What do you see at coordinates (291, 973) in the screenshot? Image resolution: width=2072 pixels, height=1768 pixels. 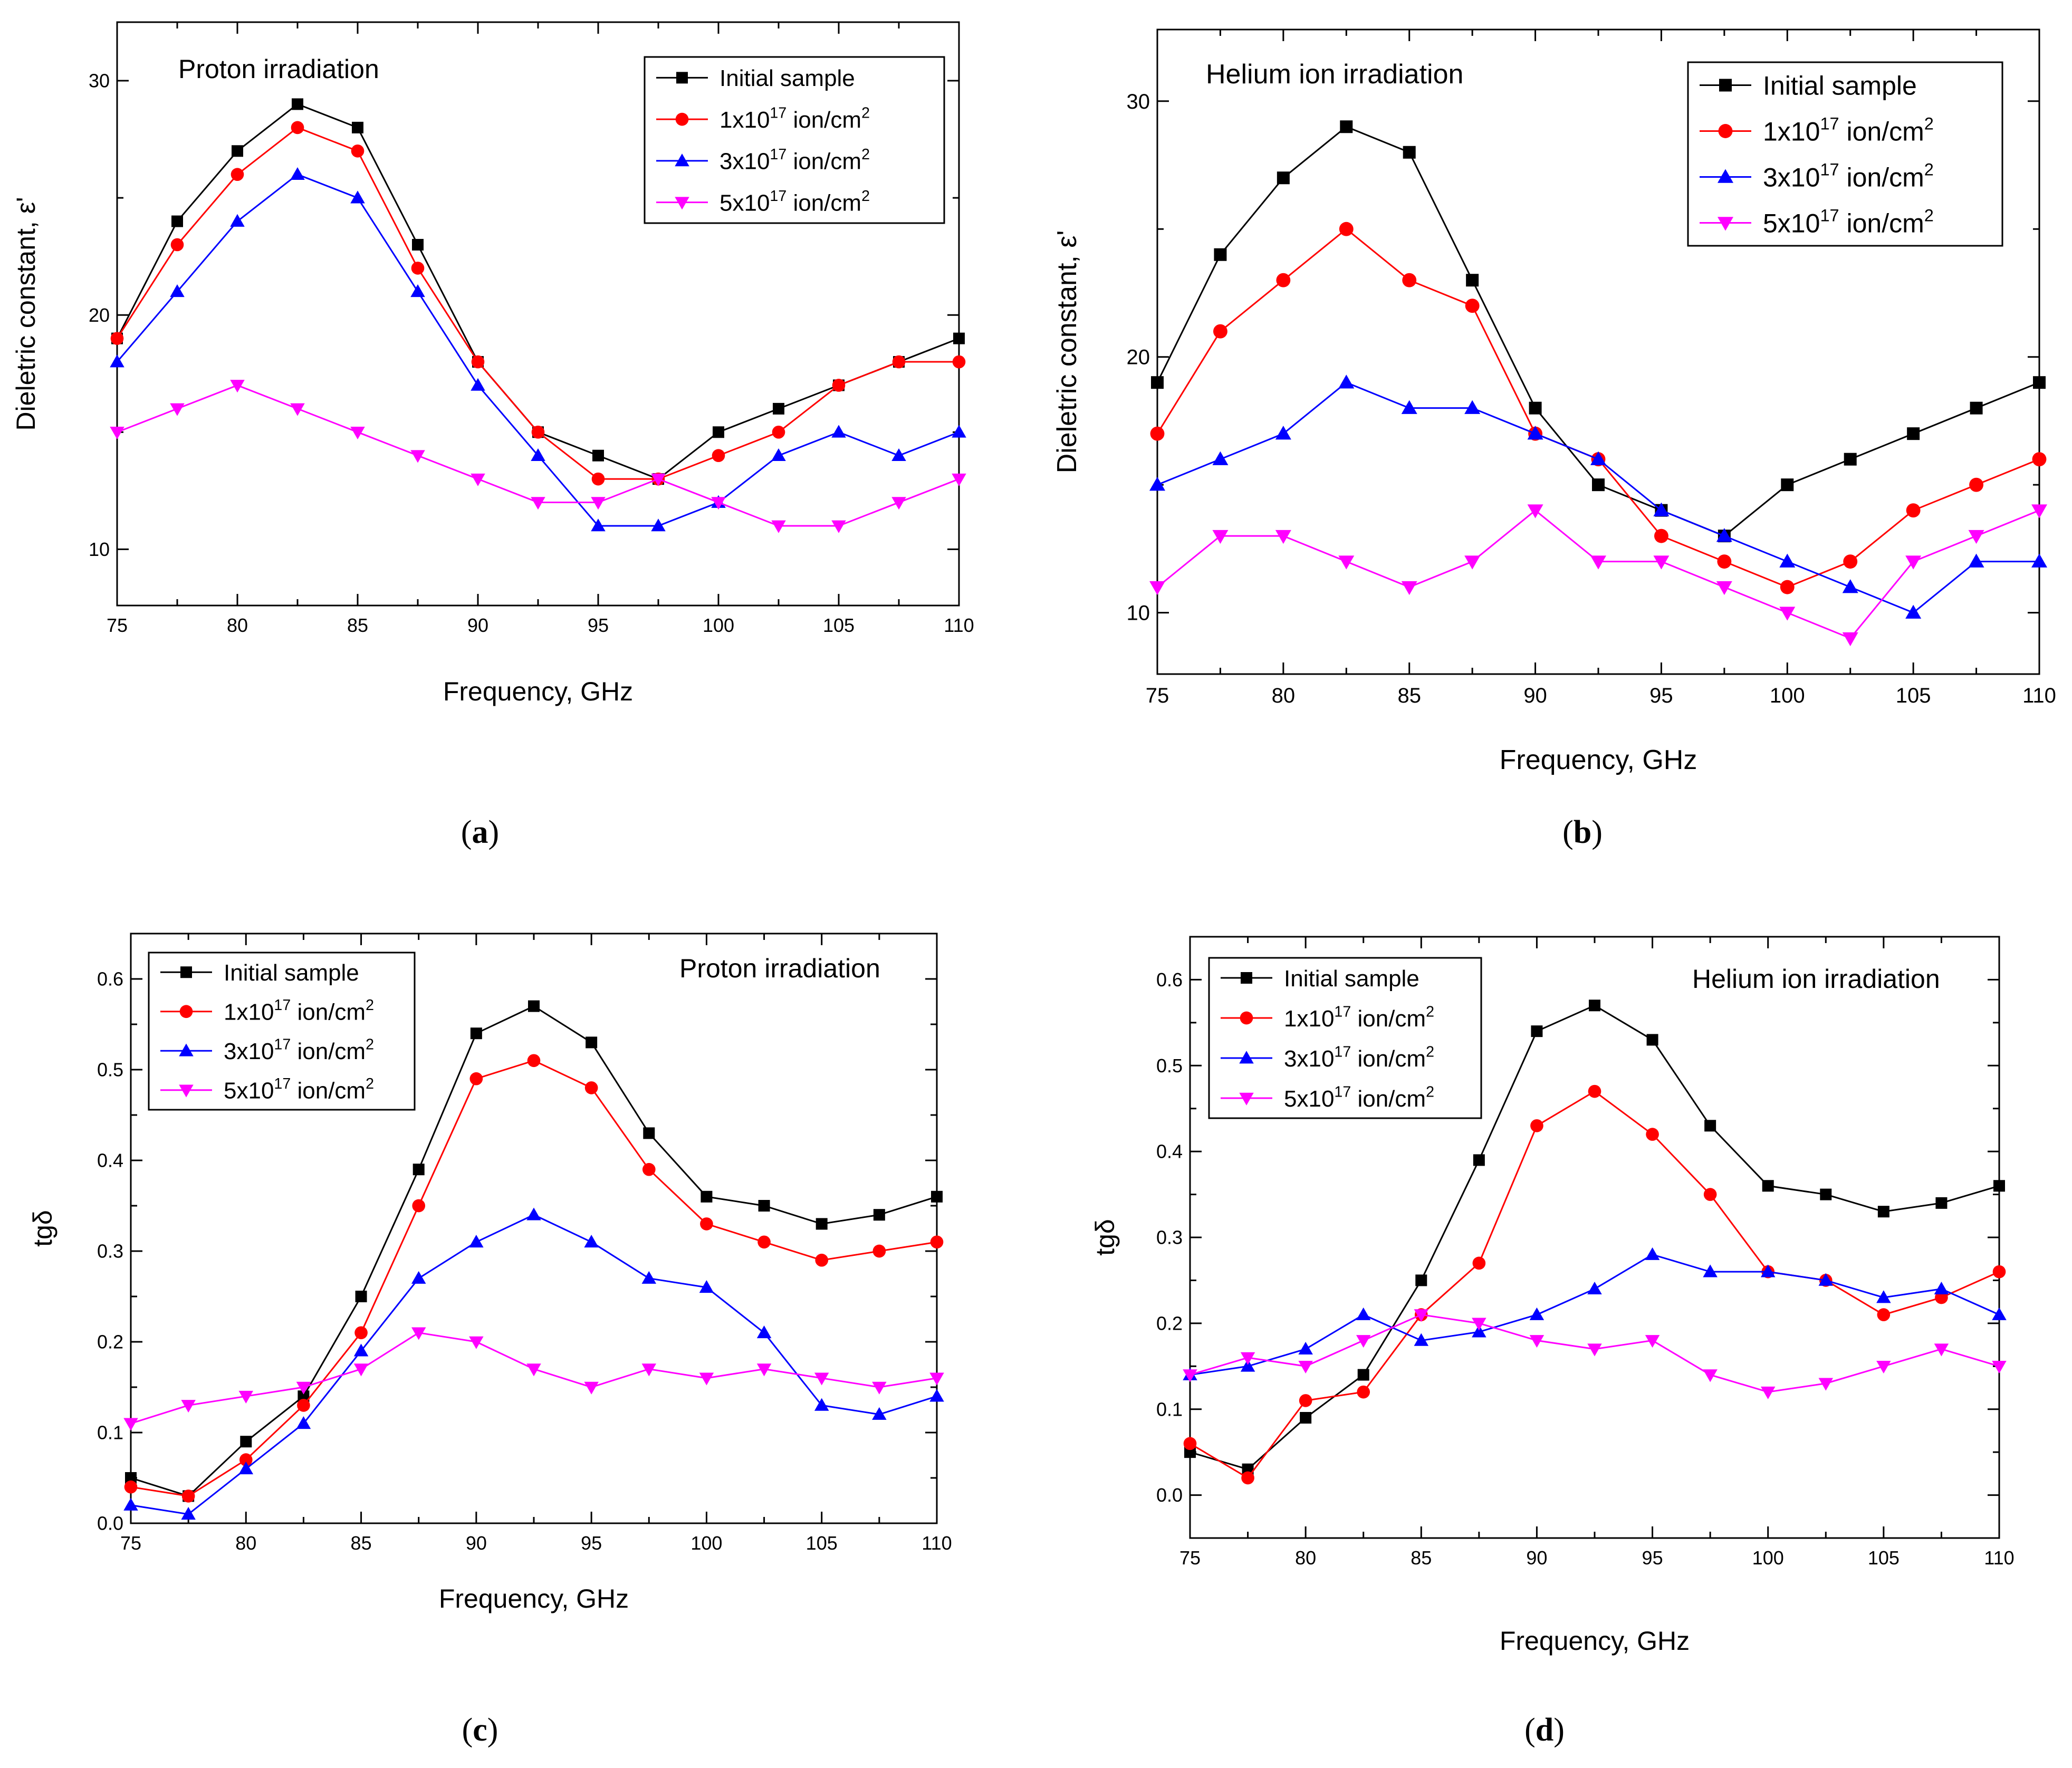 I see `legend-entry-0-c: Initial sample` at bounding box center [291, 973].